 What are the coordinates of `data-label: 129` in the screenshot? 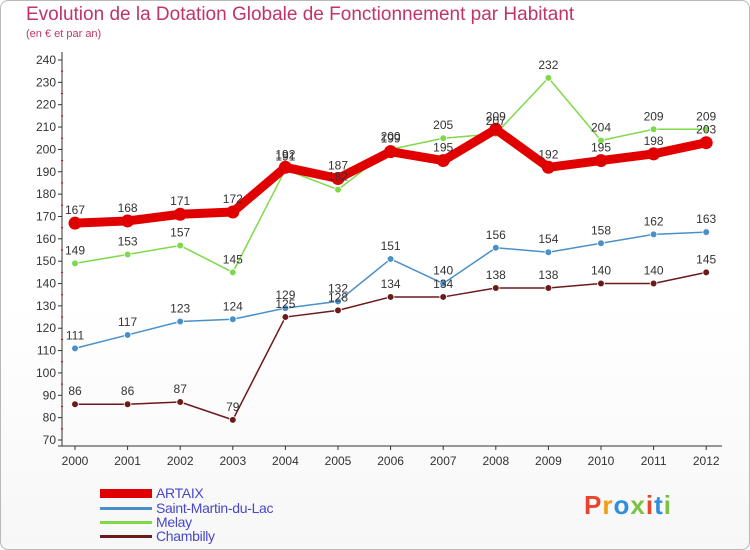 It's located at (285, 295).